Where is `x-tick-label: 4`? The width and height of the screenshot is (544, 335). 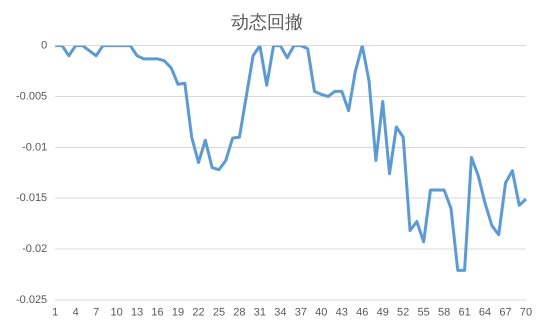 x-tick-label: 4 is located at coordinates (75, 312).